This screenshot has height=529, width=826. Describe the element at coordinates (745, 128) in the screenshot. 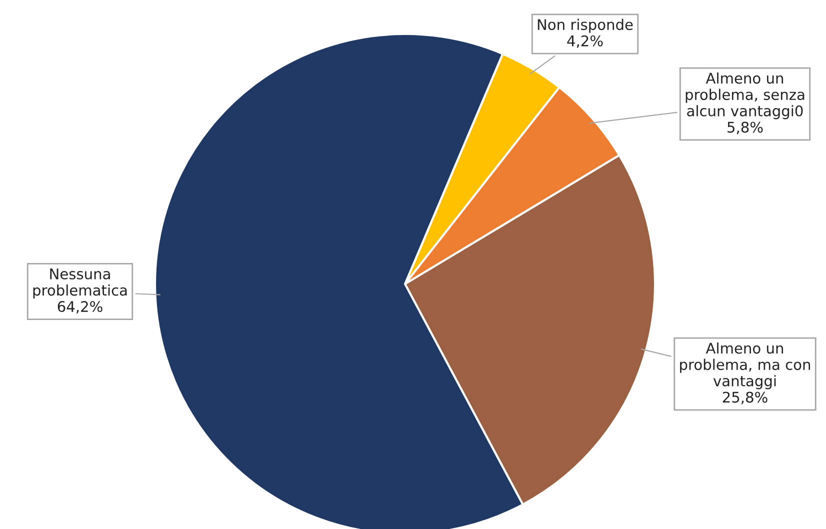

I see `data-label: 5,8%` at that location.